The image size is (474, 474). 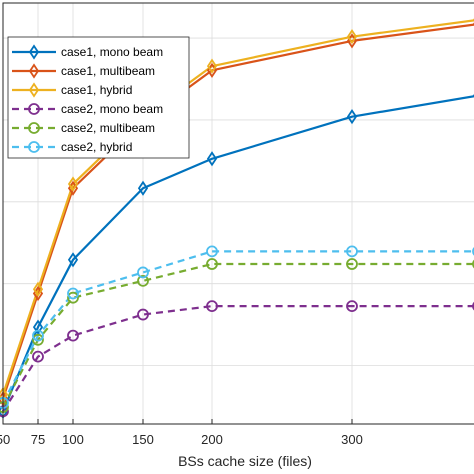 What do you see at coordinates (112, 52) in the screenshot?
I see `legend-label: case1, mono beam` at bounding box center [112, 52].